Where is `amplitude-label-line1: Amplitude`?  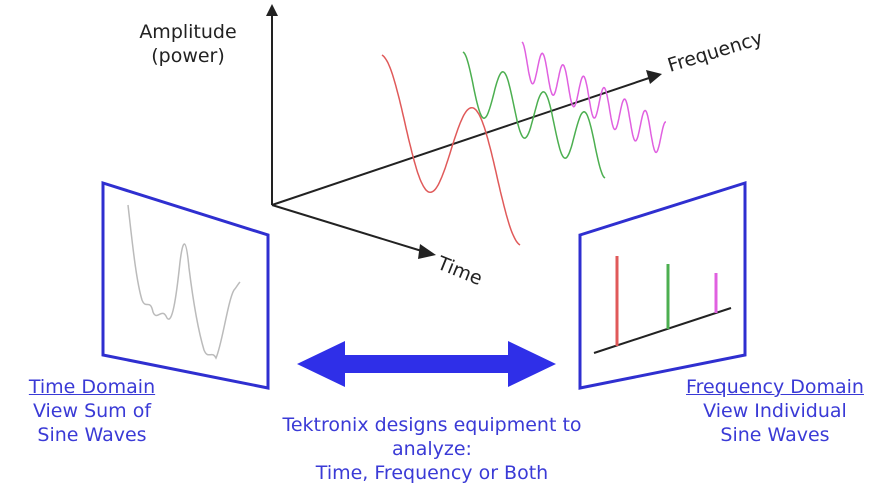 amplitude-label-line1: Amplitude is located at coordinates (188, 32).